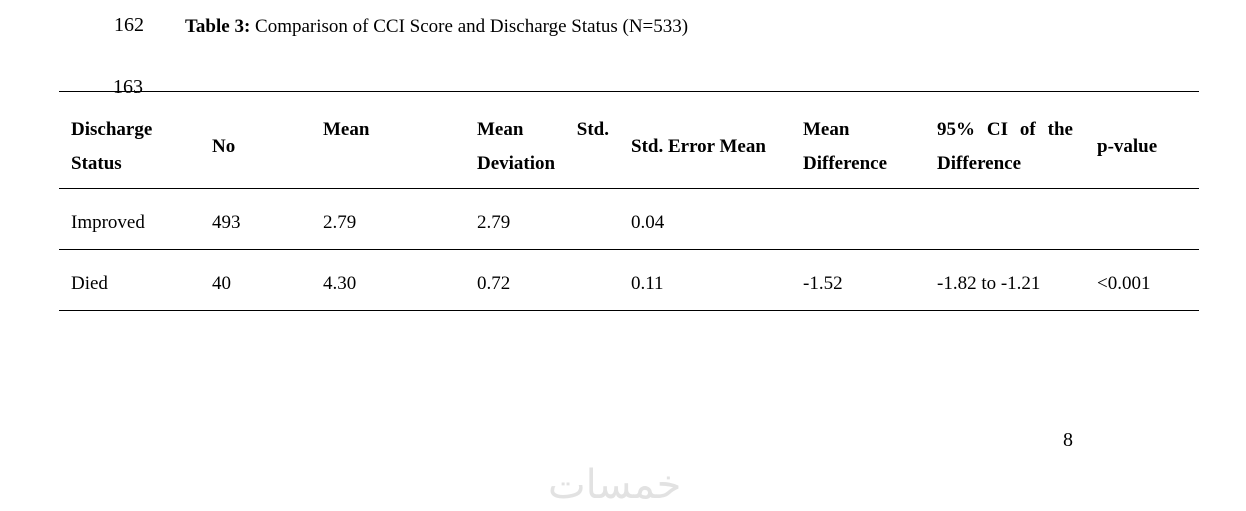  Describe the element at coordinates (218, 26) in the screenshot. I see `caption-label: Table 3:` at that location.